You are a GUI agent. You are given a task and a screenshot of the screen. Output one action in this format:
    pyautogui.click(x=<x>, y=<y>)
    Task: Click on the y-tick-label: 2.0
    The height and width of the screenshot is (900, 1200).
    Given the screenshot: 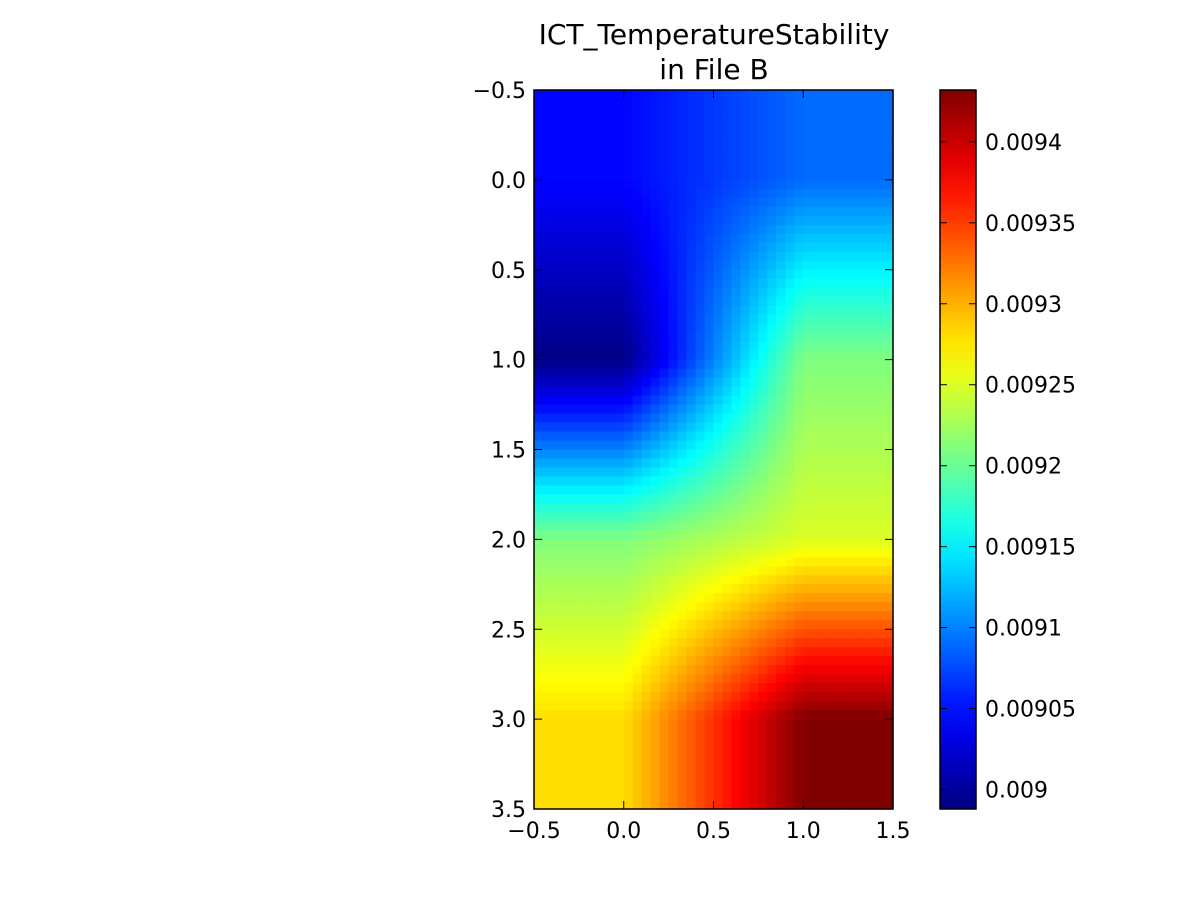 What is the action you would take?
    pyautogui.click(x=508, y=540)
    